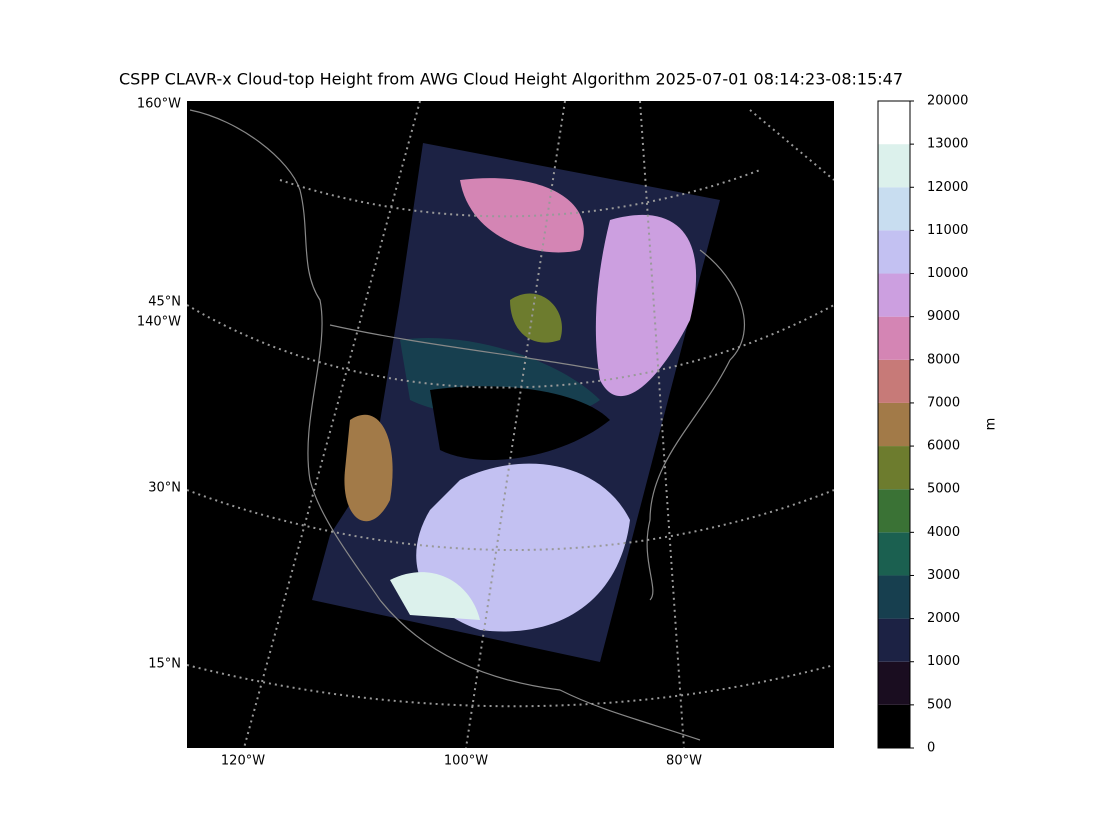 The width and height of the screenshot is (1120, 840). I want to click on colorbar-tick-label: 5000, so click(943, 489).